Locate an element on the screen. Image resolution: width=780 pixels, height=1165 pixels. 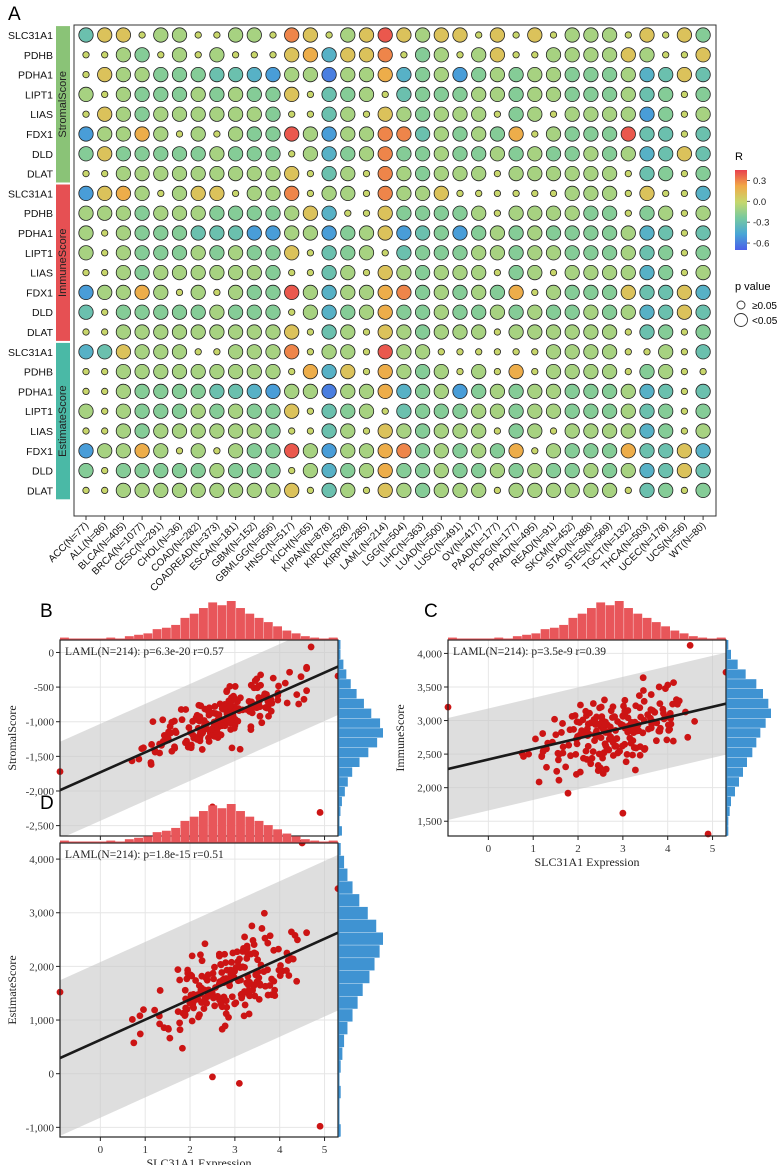
group-bars: StromalScore ImmuneScore EstimateScore is located at coordinates (63, 263).